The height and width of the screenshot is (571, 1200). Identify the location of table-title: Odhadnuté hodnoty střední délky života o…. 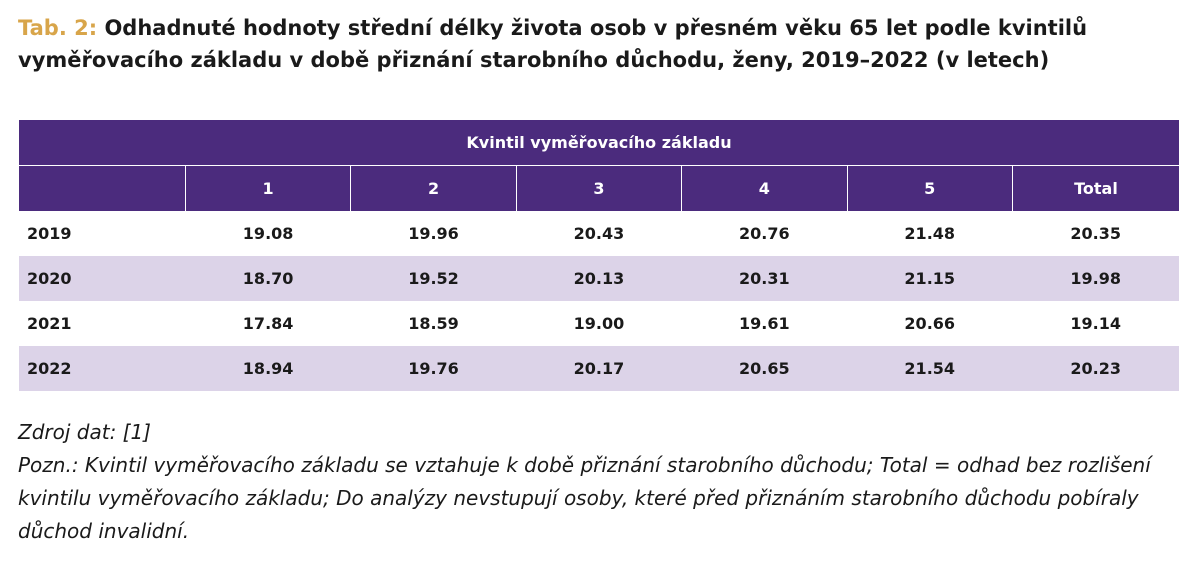
(553, 44).